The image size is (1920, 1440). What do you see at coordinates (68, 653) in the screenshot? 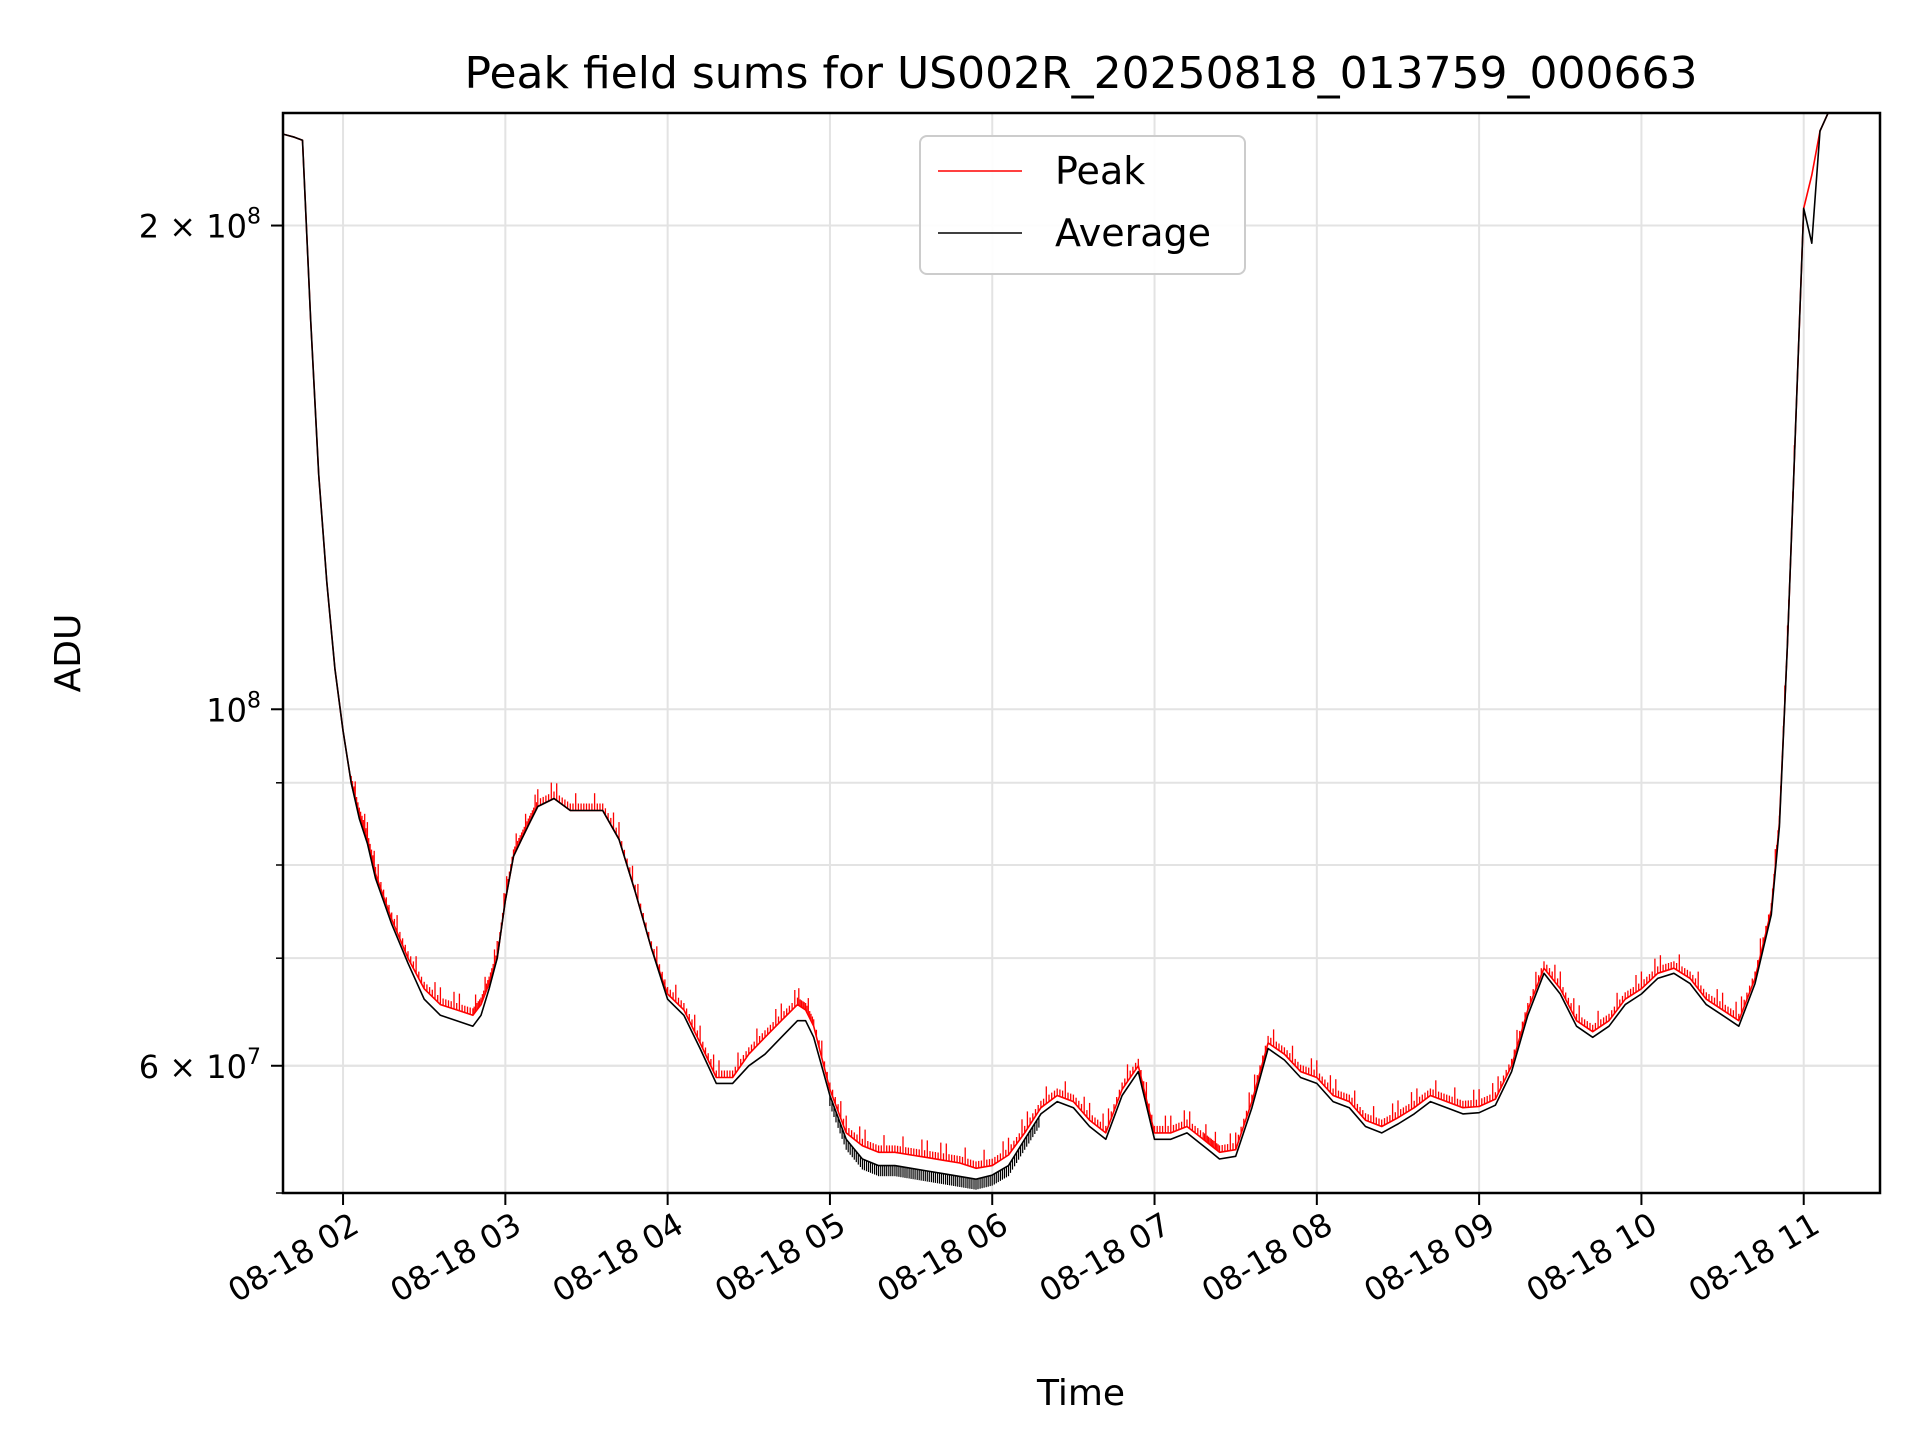
I see `y-axis-label: ADU` at bounding box center [68, 653].